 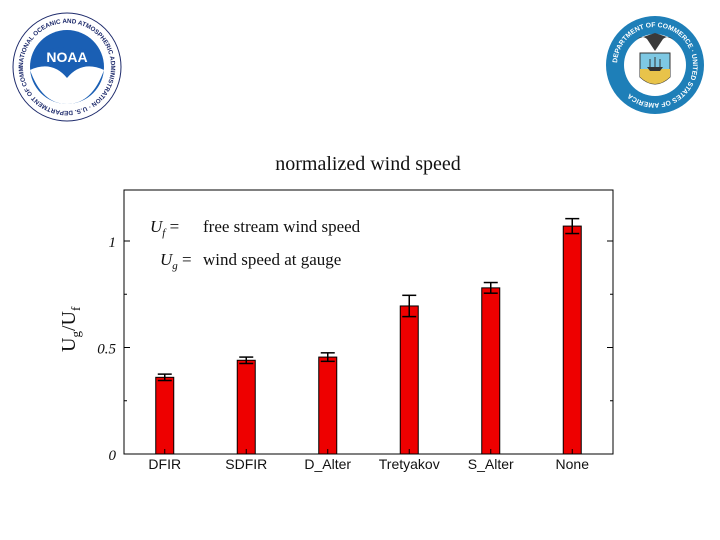 I want to click on legend-line-1-subscript: f, so click(x=164, y=233).